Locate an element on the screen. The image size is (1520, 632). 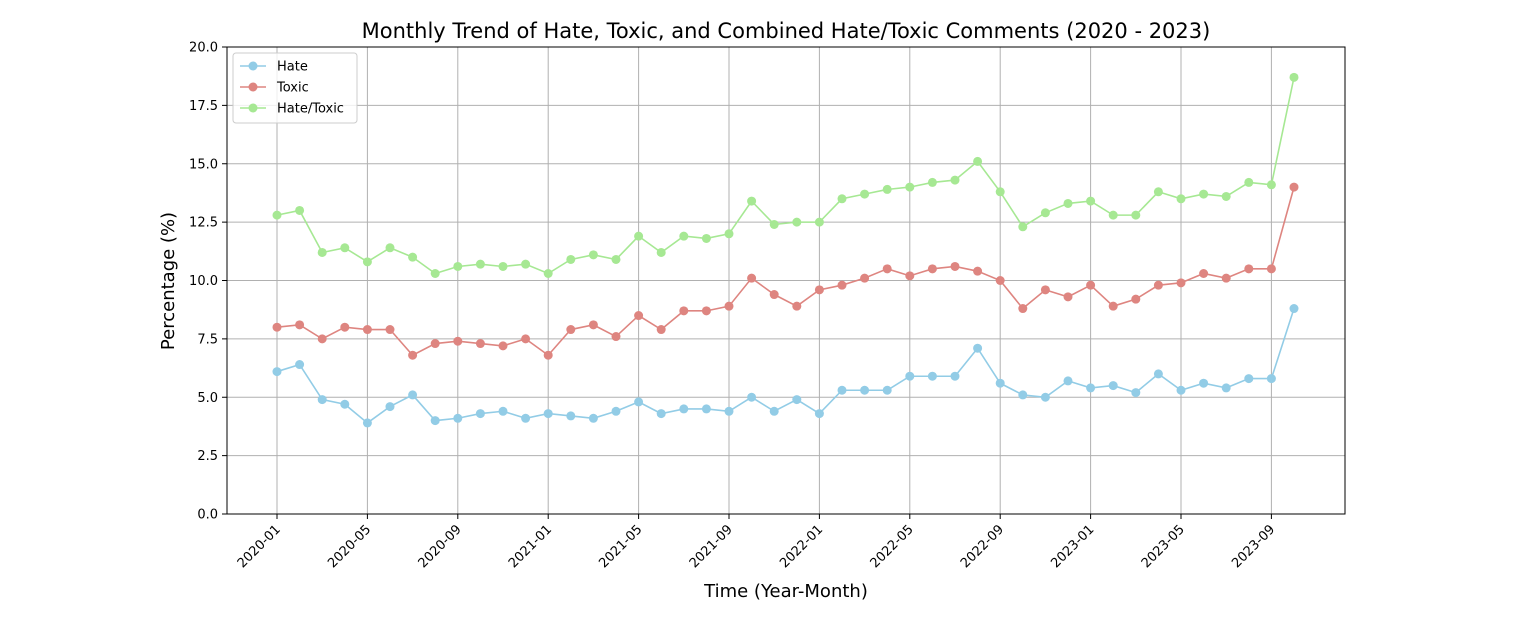
x-tick-label: 2022-05 is located at coordinates (892, 546).